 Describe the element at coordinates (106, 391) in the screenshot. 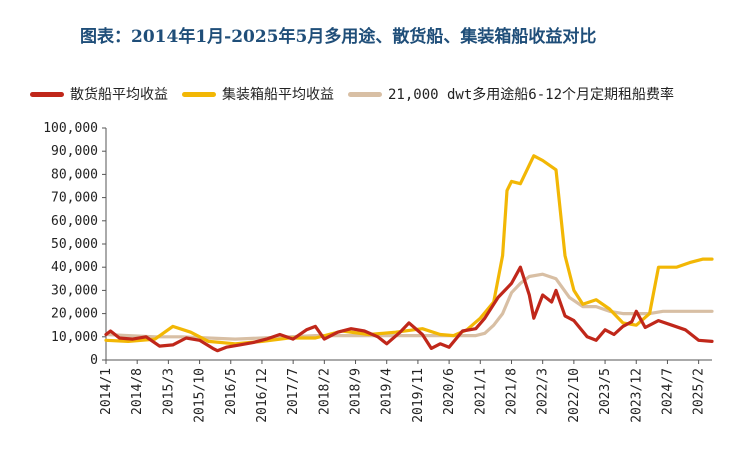

I see `x-tick-label: 2014/1` at that location.